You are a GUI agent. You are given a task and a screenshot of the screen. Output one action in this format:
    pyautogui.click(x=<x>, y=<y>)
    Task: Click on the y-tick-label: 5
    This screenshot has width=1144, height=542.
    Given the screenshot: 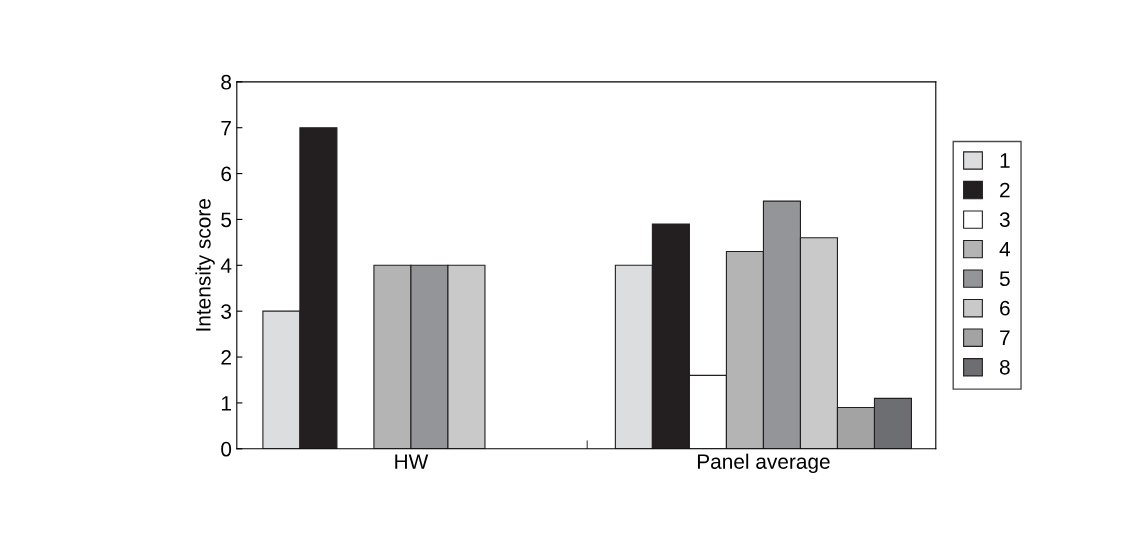 What is the action you would take?
    pyautogui.click(x=226, y=220)
    